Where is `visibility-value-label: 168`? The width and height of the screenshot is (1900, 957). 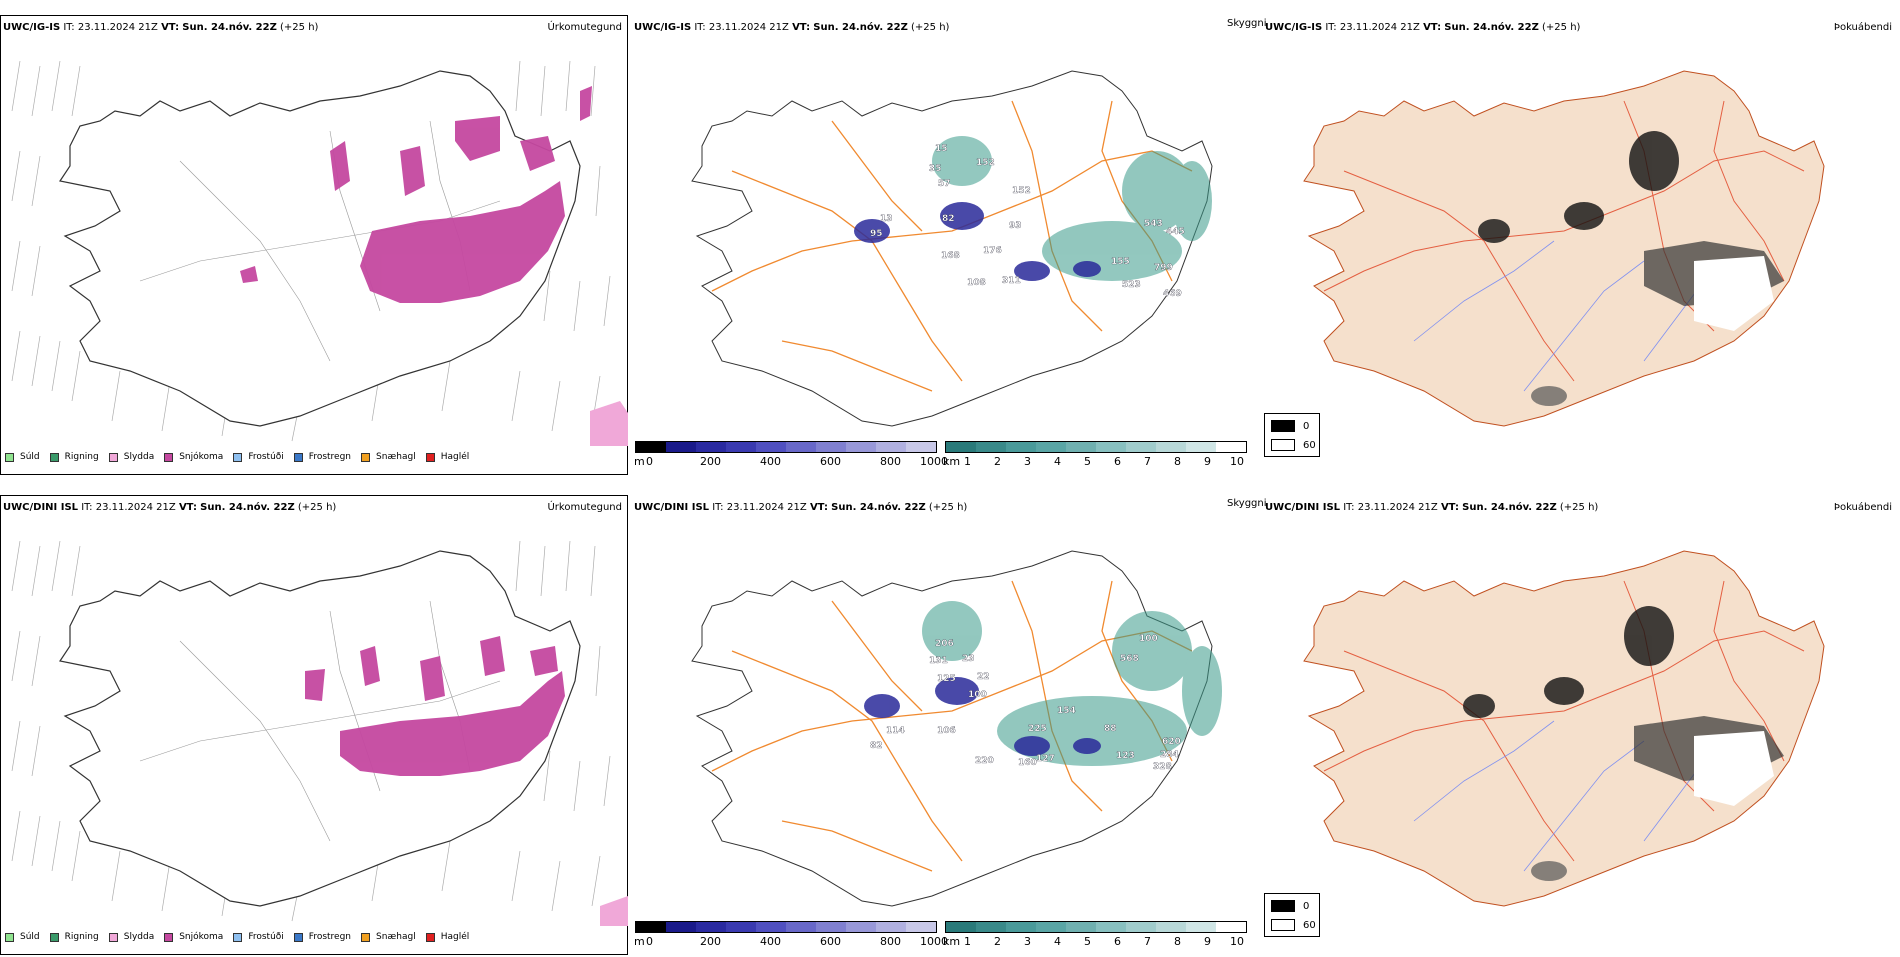
visibility-value-label: 168 is located at coordinates (950, 256).